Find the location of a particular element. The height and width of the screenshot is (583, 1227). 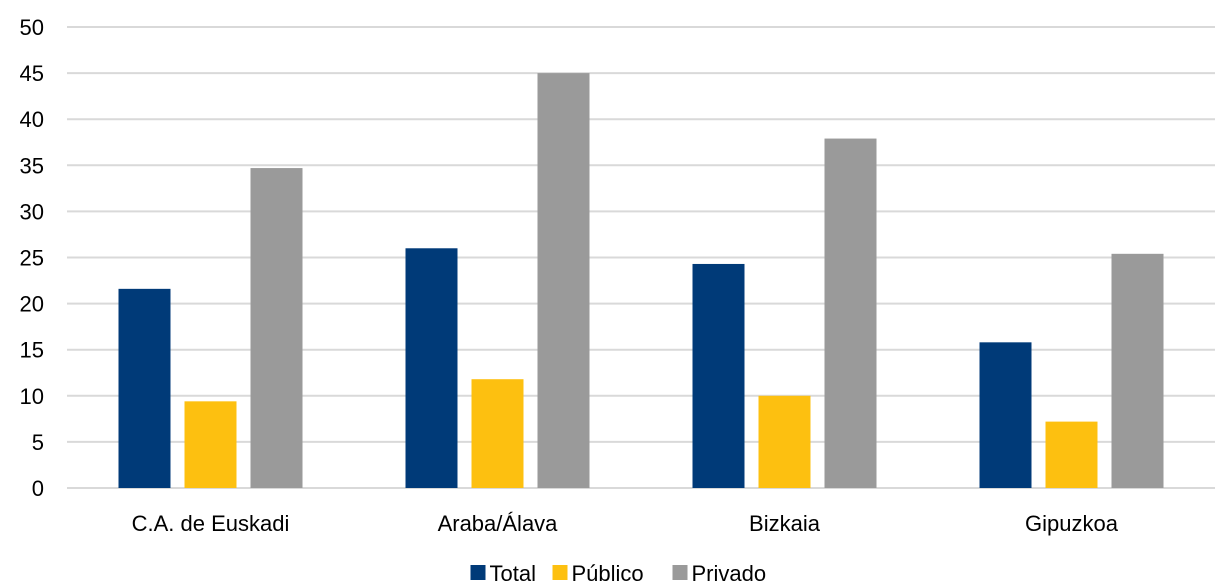

legend-swatch-privado is located at coordinates (680, 572).